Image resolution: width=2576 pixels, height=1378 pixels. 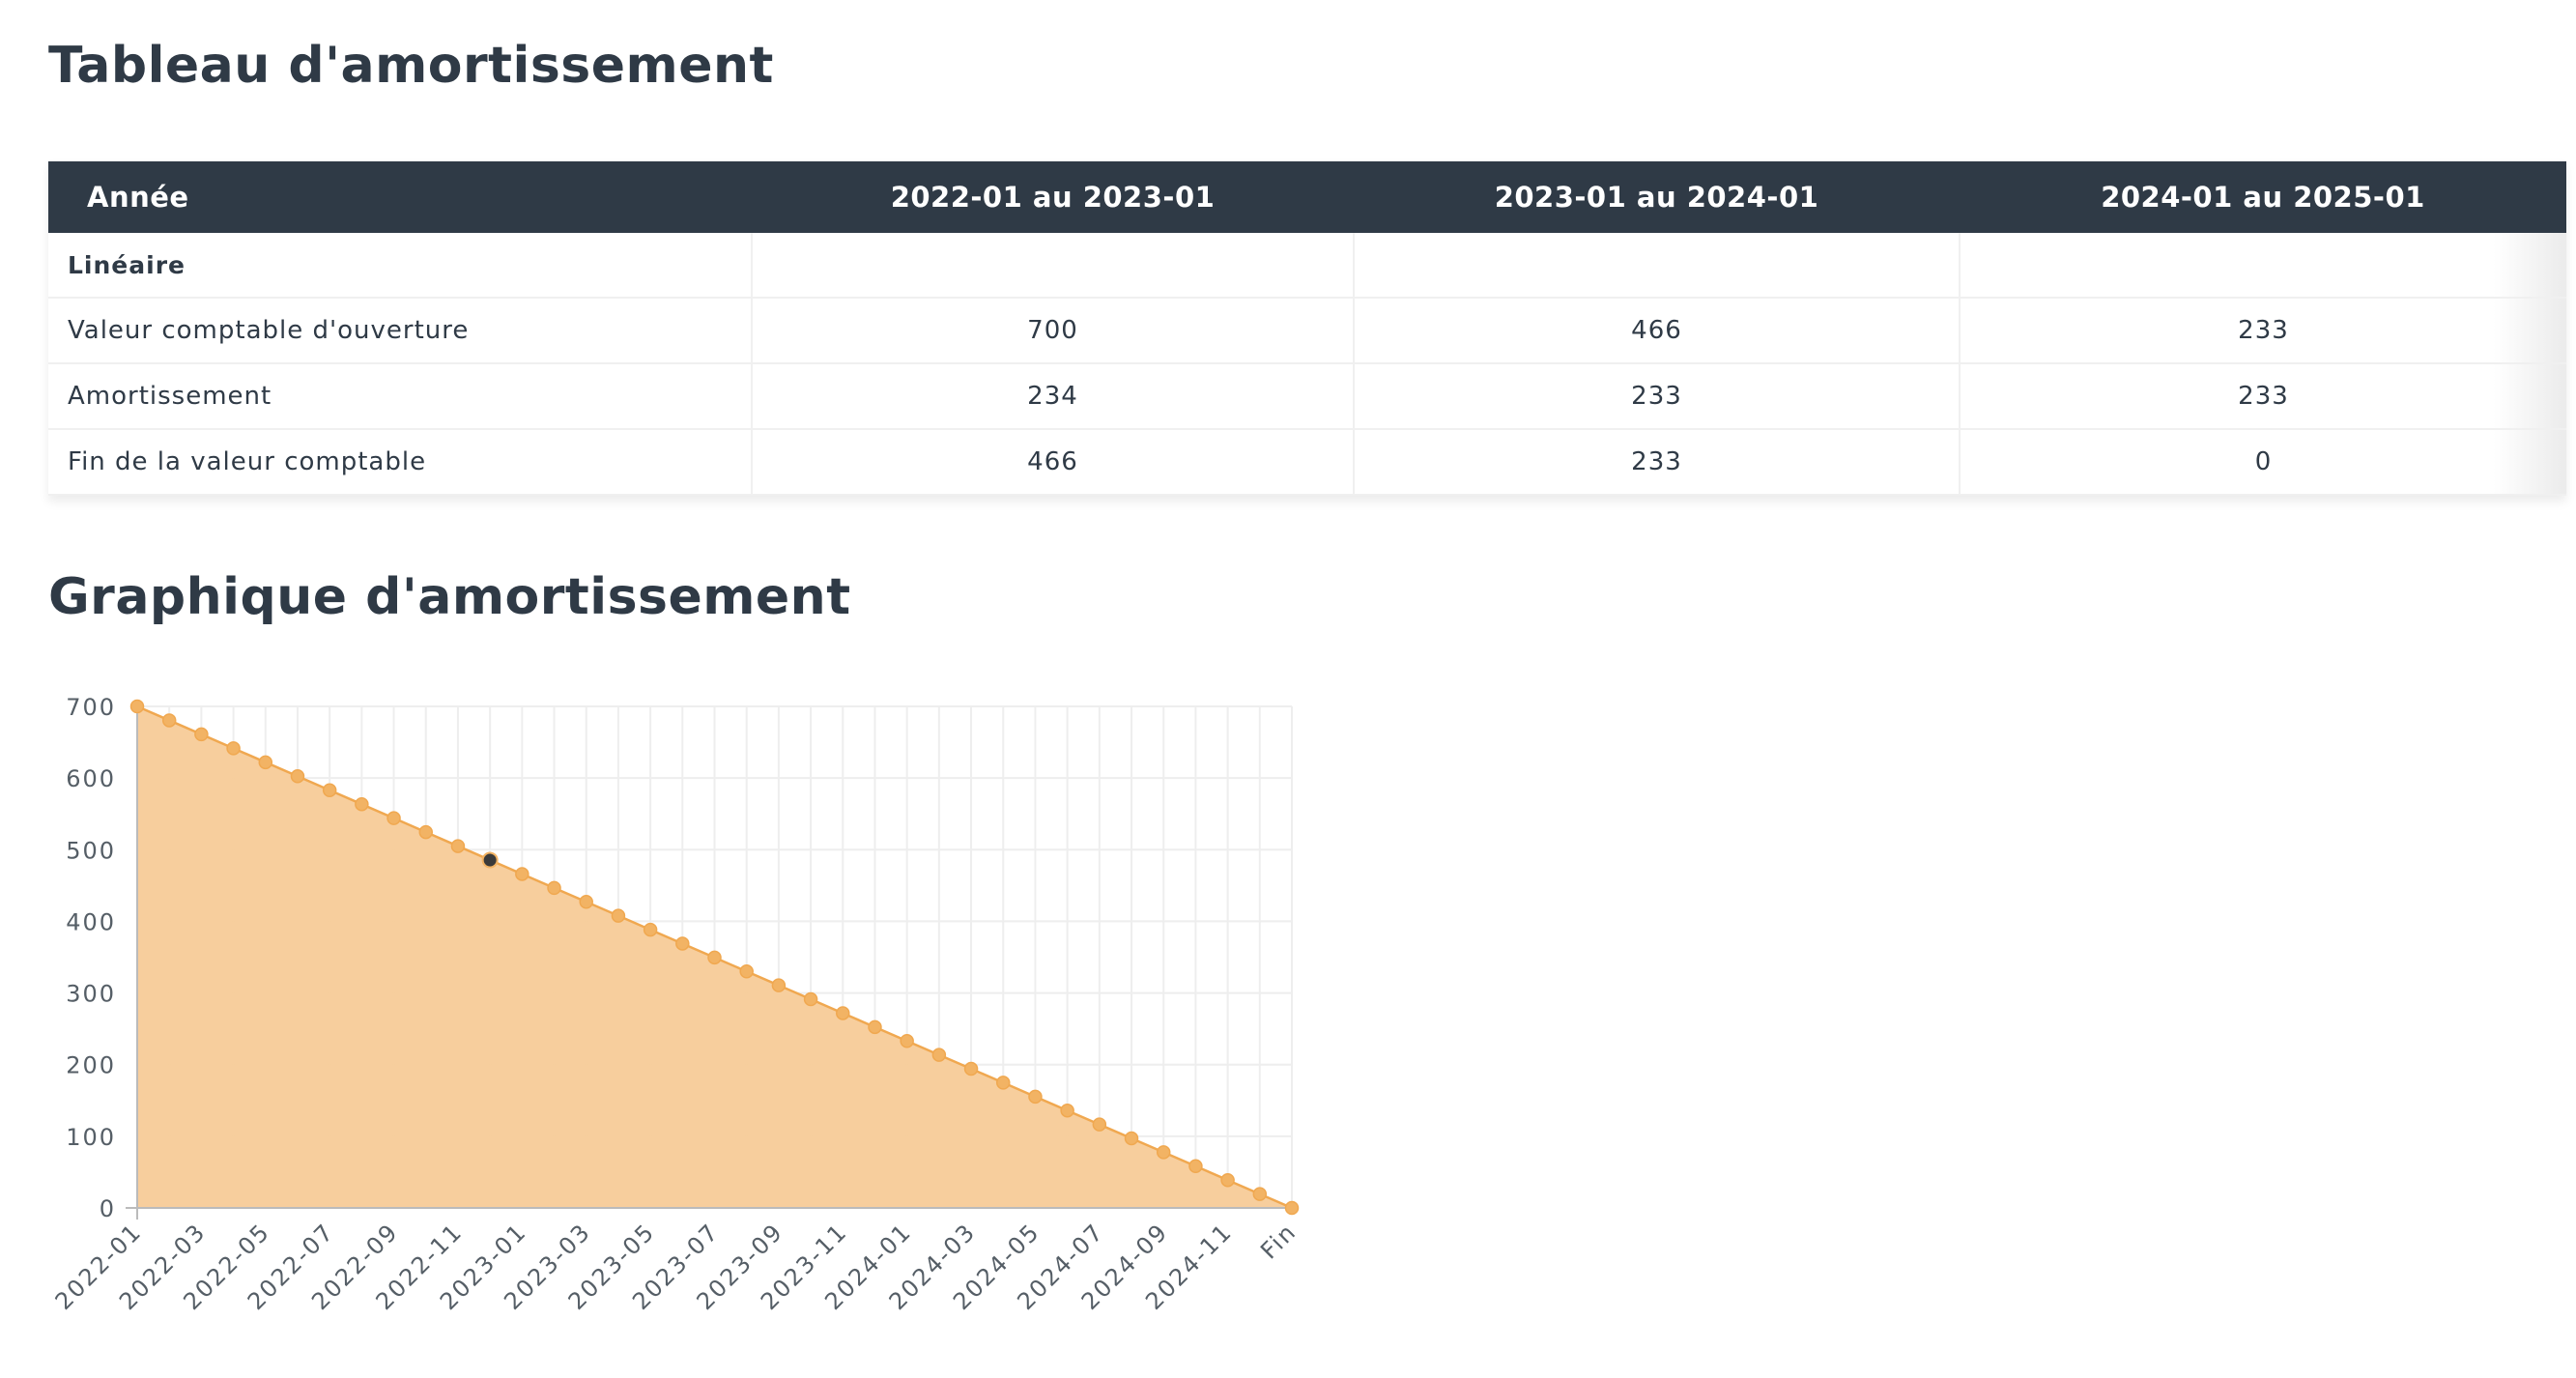 I want to click on y-tick-label: 200, so click(x=91, y=1065).